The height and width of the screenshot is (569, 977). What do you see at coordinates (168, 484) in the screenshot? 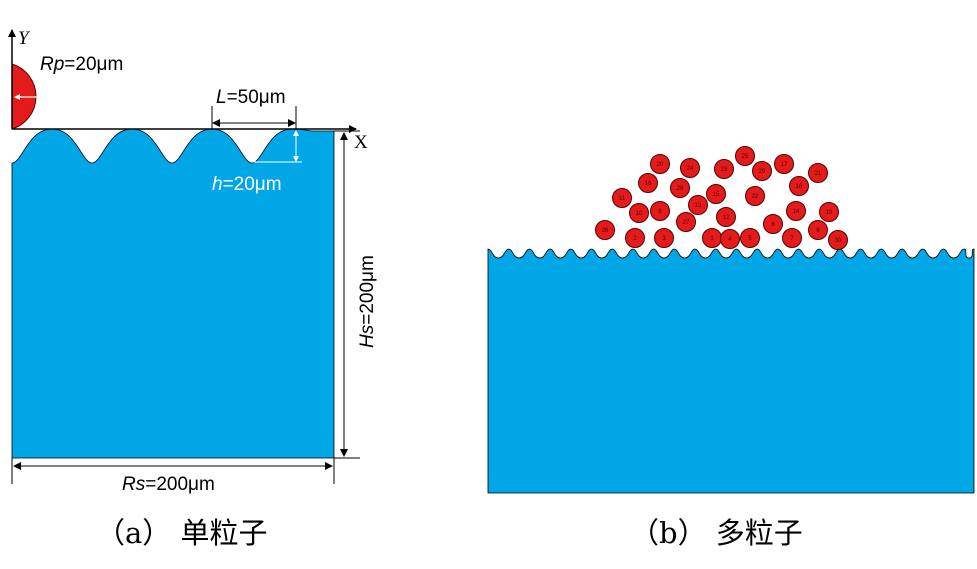
I see `width-label: Rs=200μm` at bounding box center [168, 484].